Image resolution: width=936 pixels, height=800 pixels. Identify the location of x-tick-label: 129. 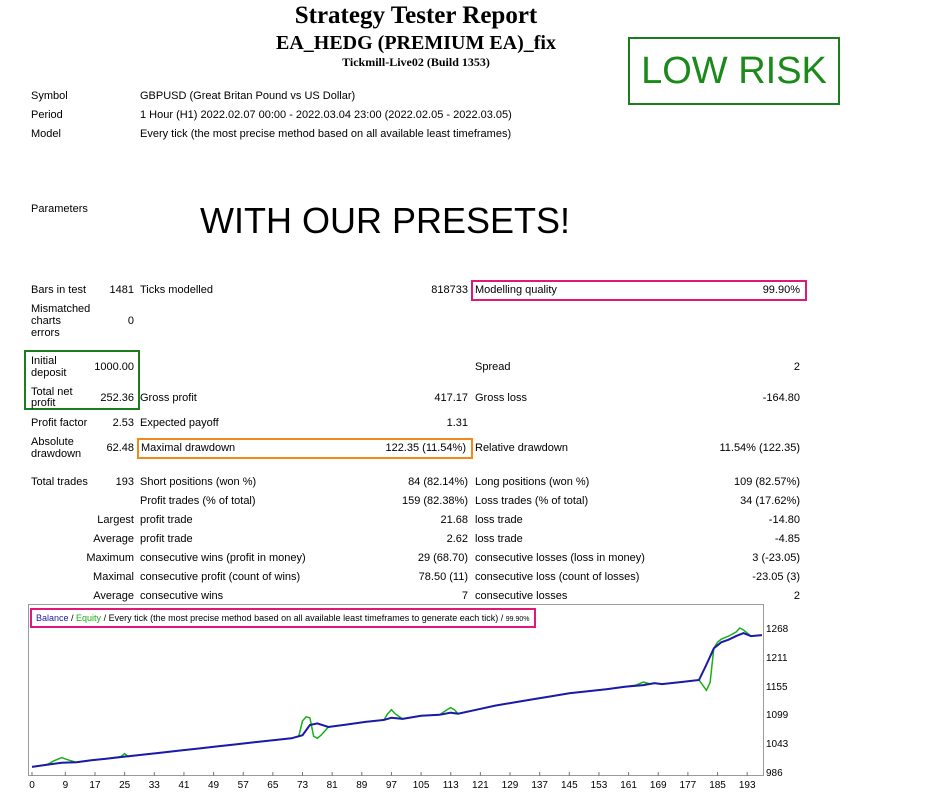
(510, 785).